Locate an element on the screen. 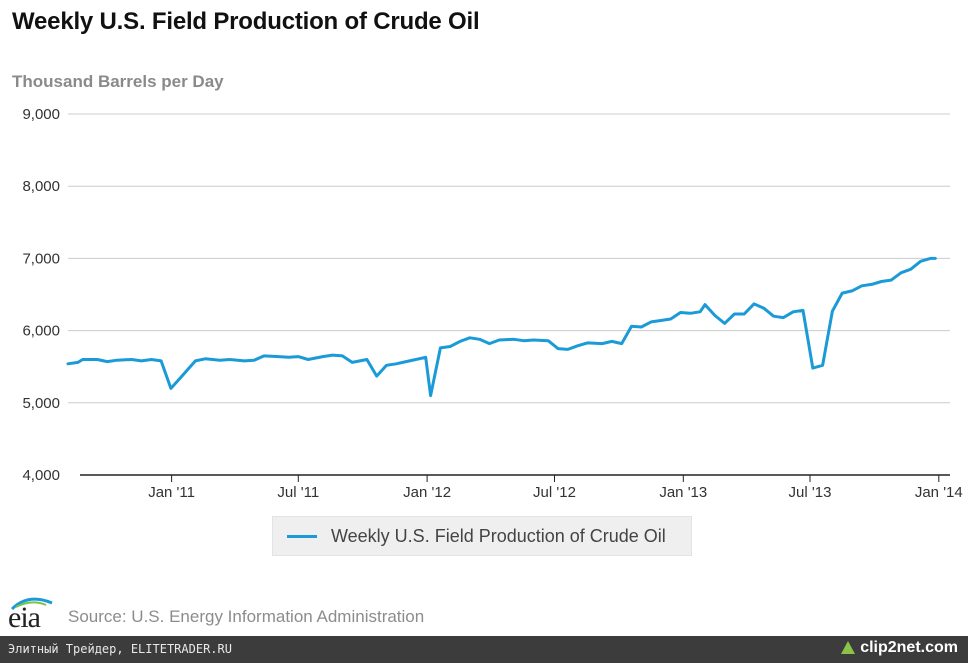  y-tick-label: 7,000 is located at coordinates (41, 258).